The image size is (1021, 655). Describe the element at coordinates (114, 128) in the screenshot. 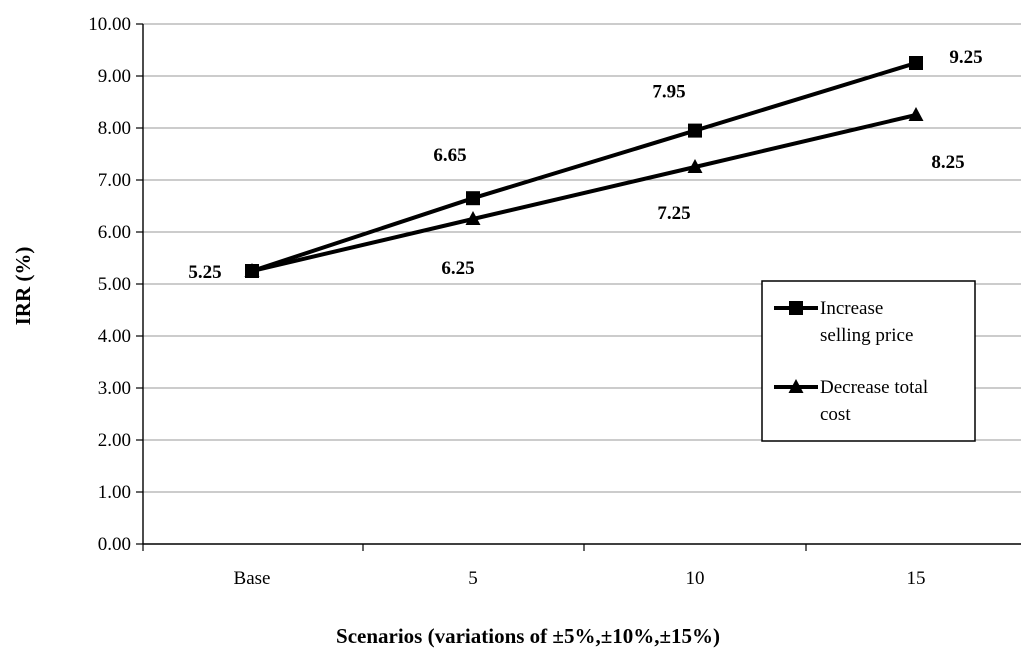

I see `y-tick-label: 8.00` at that location.